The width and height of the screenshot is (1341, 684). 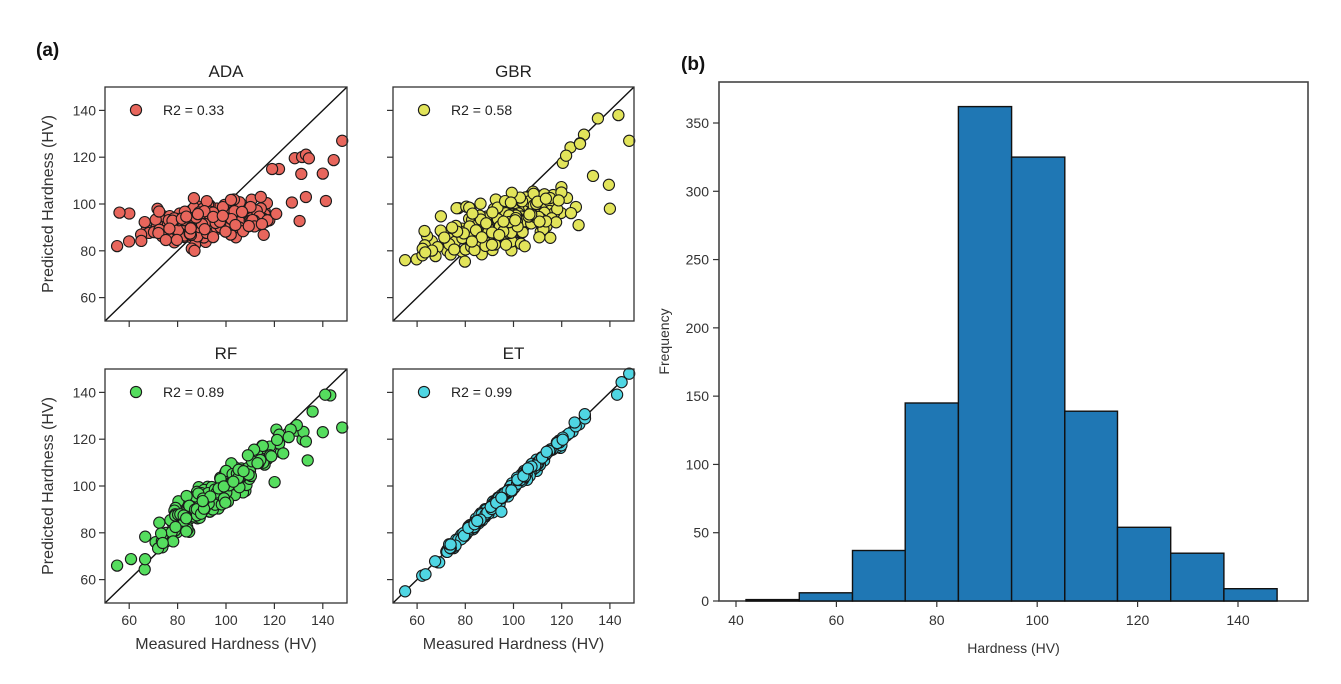 I want to click on legend-text: R2 = 0.99, so click(x=481, y=392).